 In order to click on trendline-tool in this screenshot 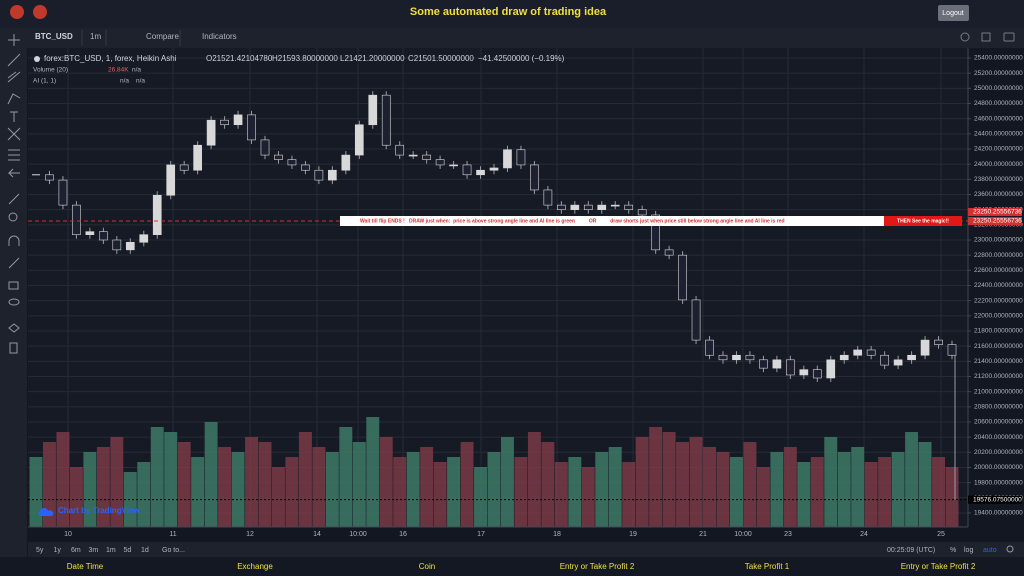, I will do `click(14, 60)`.